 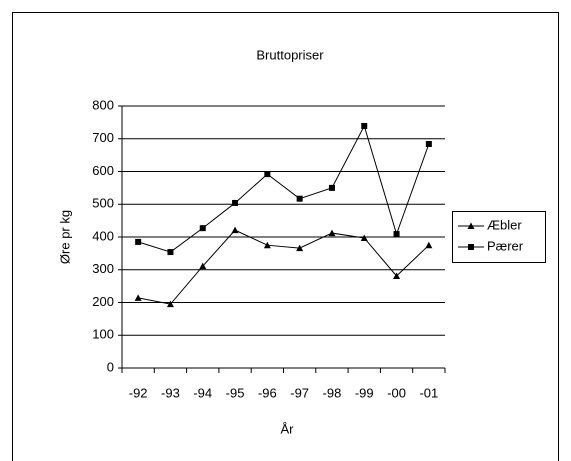 What do you see at coordinates (235, 392) in the screenshot?
I see `x-tick-label: -95` at bounding box center [235, 392].